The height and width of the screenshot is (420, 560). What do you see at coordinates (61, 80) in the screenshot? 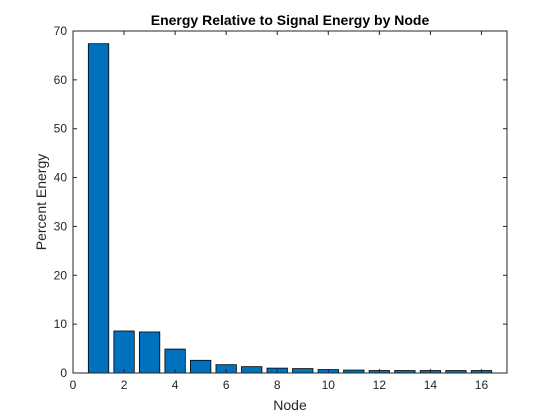
I see `y-tick-label: 60` at bounding box center [61, 80].